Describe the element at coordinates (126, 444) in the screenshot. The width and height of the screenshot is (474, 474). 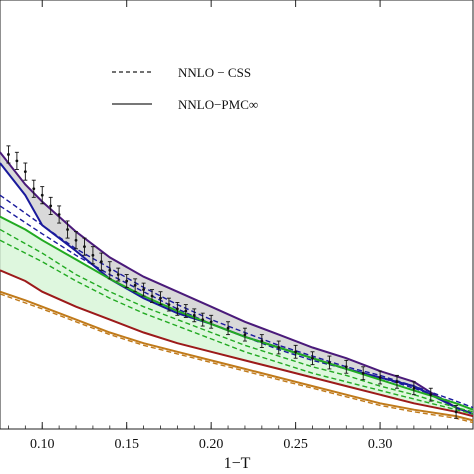
I see `x-tick-label: 0.15` at that location.